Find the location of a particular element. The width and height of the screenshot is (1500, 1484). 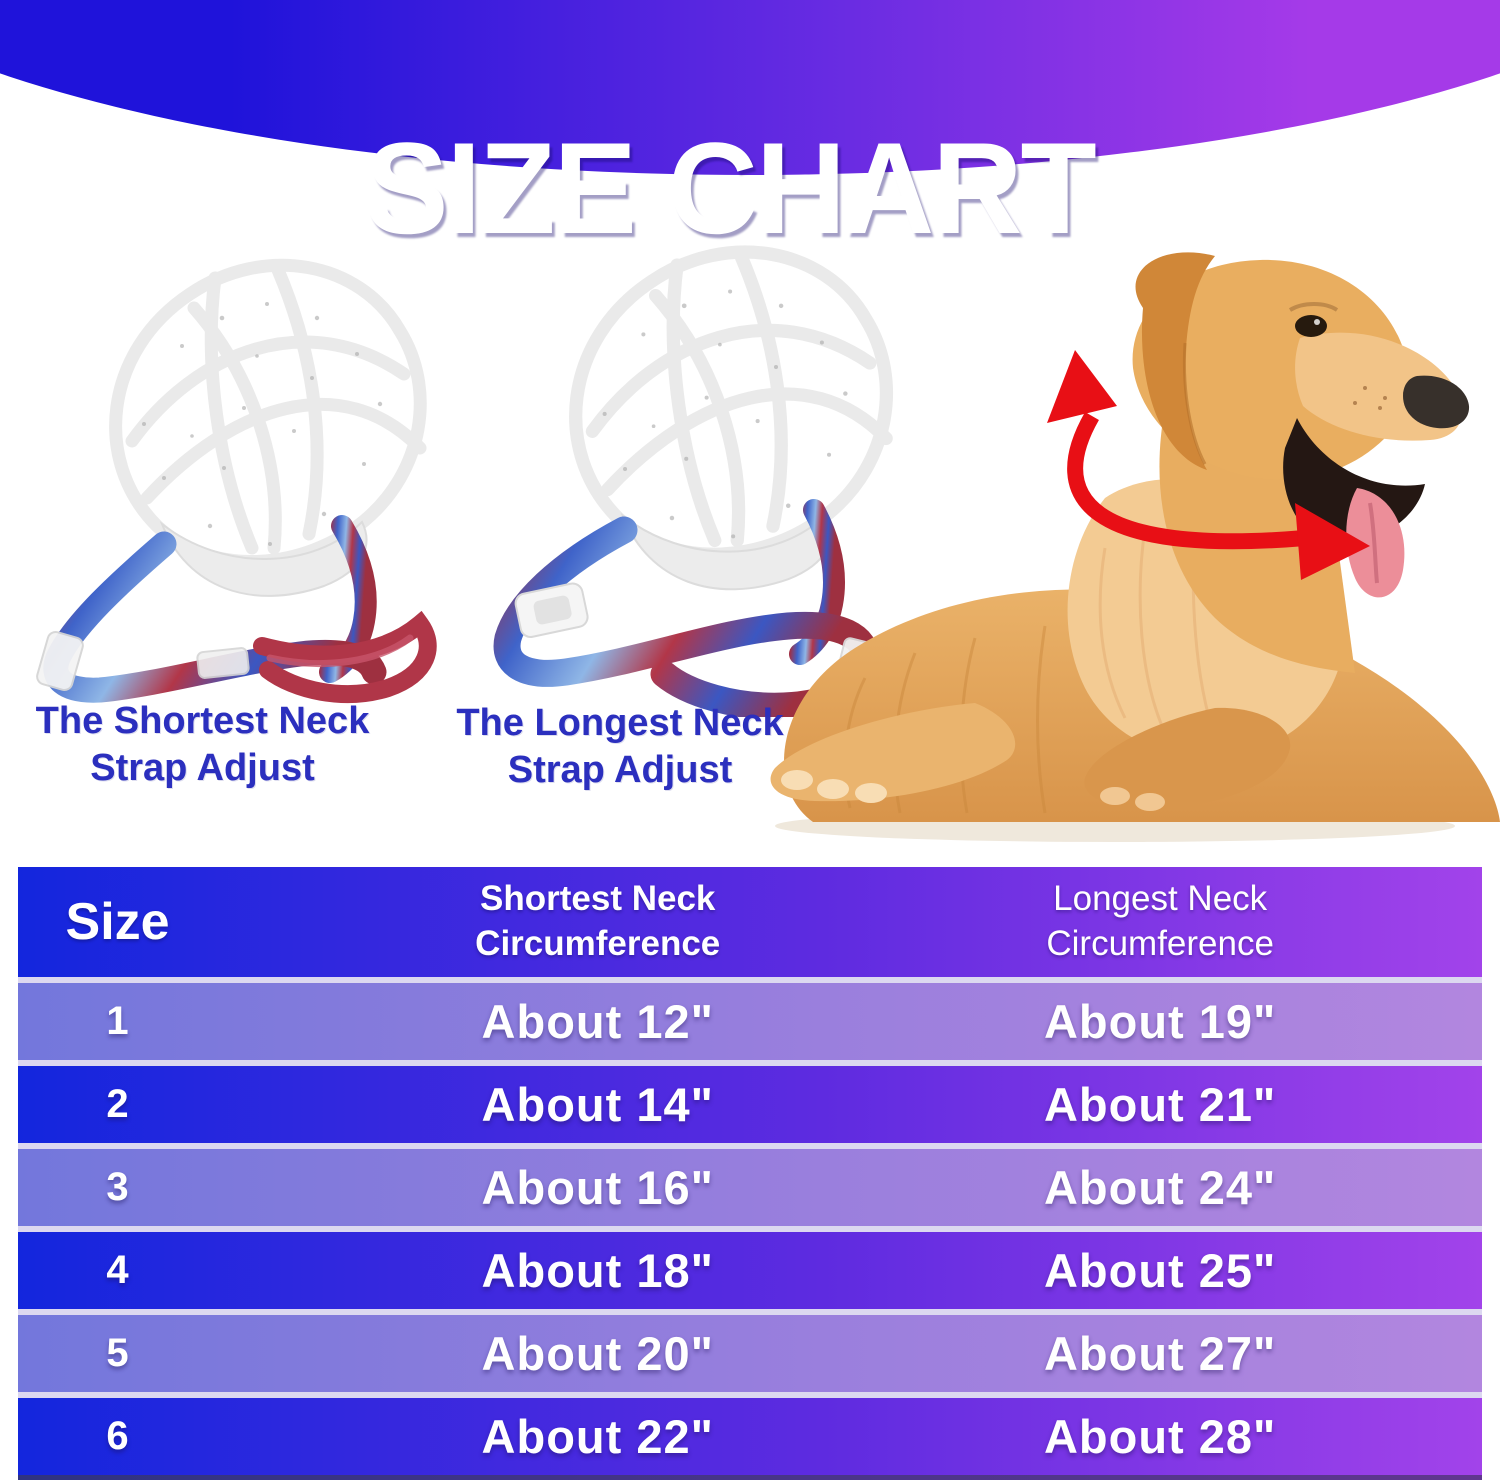

table-row: 5 About 20" About 27" is located at coordinates (750, 1353).